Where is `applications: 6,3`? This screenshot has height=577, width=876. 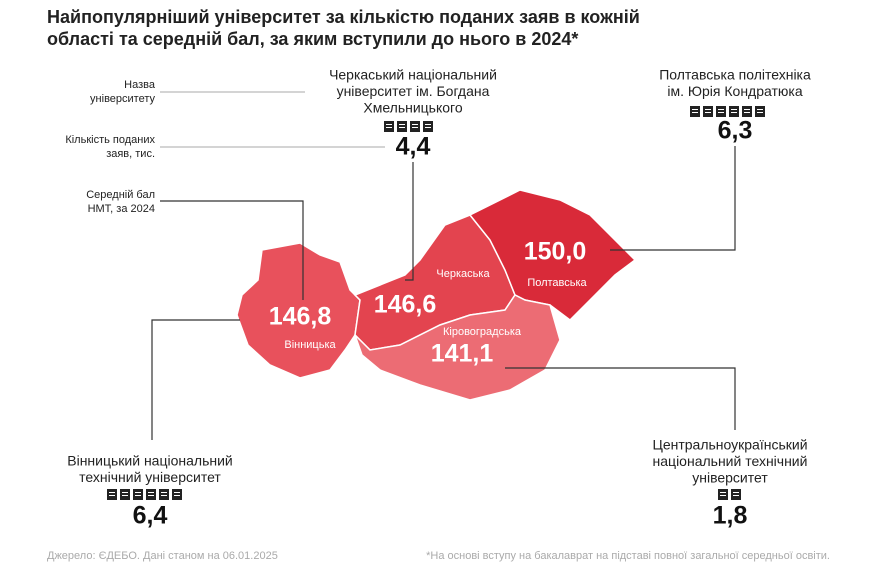 applications: 6,3 is located at coordinates (735, 131).